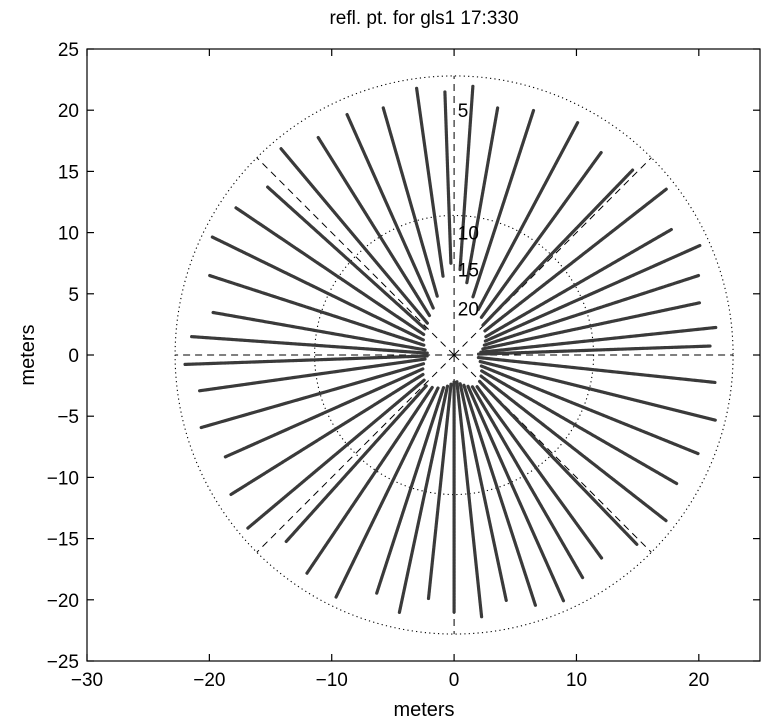 The width and height of the screenshot is (768, 725). Describe the element at coordinates (576, 680) in the screenshot. I see `x-tick-label-4: 10` at that location.